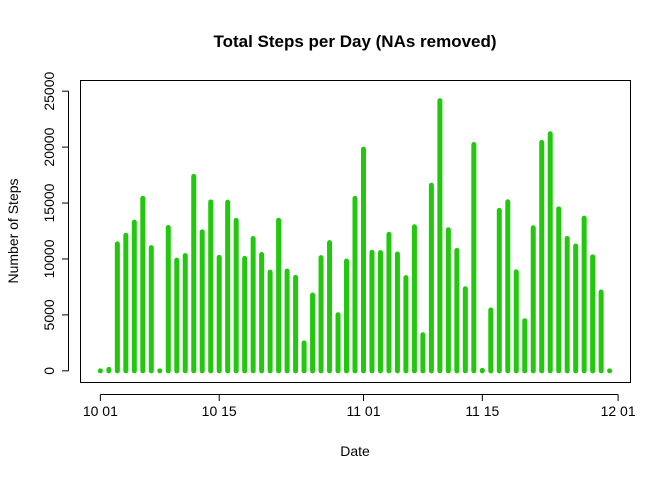 The width and height of the screenshot is (672, 480). What do you see at coordinates (49, 91) in the screenshot?
I see `y-tick-label: 25000` at bounding box center [49, 91].